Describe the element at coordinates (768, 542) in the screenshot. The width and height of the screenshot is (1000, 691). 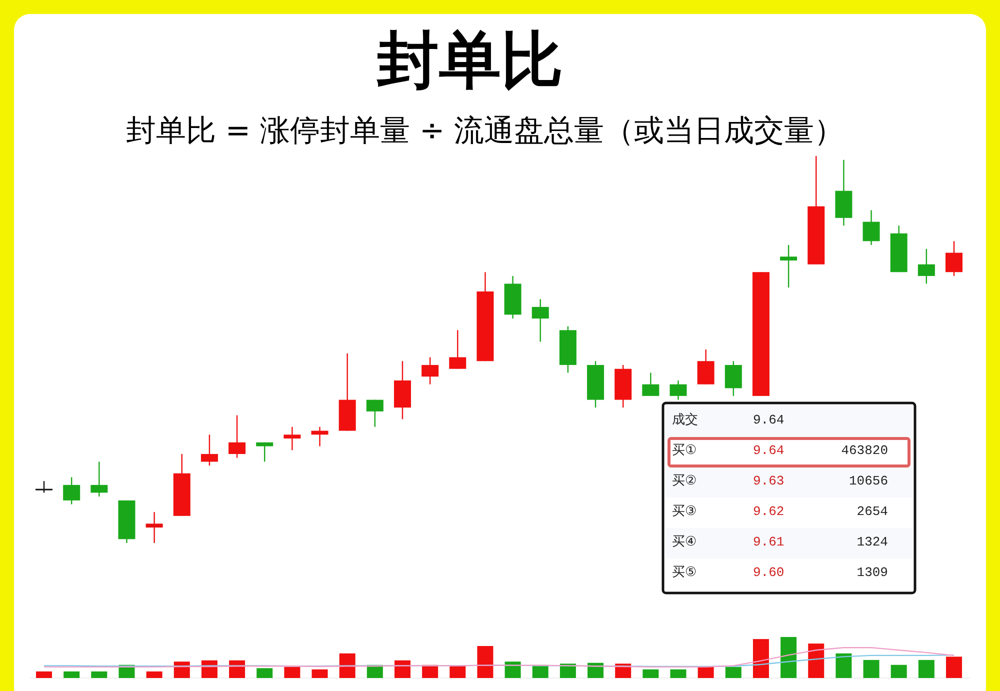
I see `annotation: 9.61` at that location.